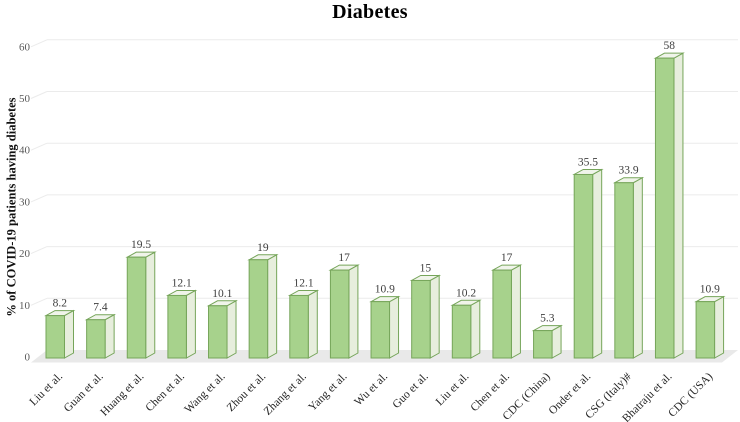 This screenshot has height=422, width=740. What do you see at coordinates (669, 46) in the screenshot?
I see `bar-value-label: 58` at bounding box center [669, 46].